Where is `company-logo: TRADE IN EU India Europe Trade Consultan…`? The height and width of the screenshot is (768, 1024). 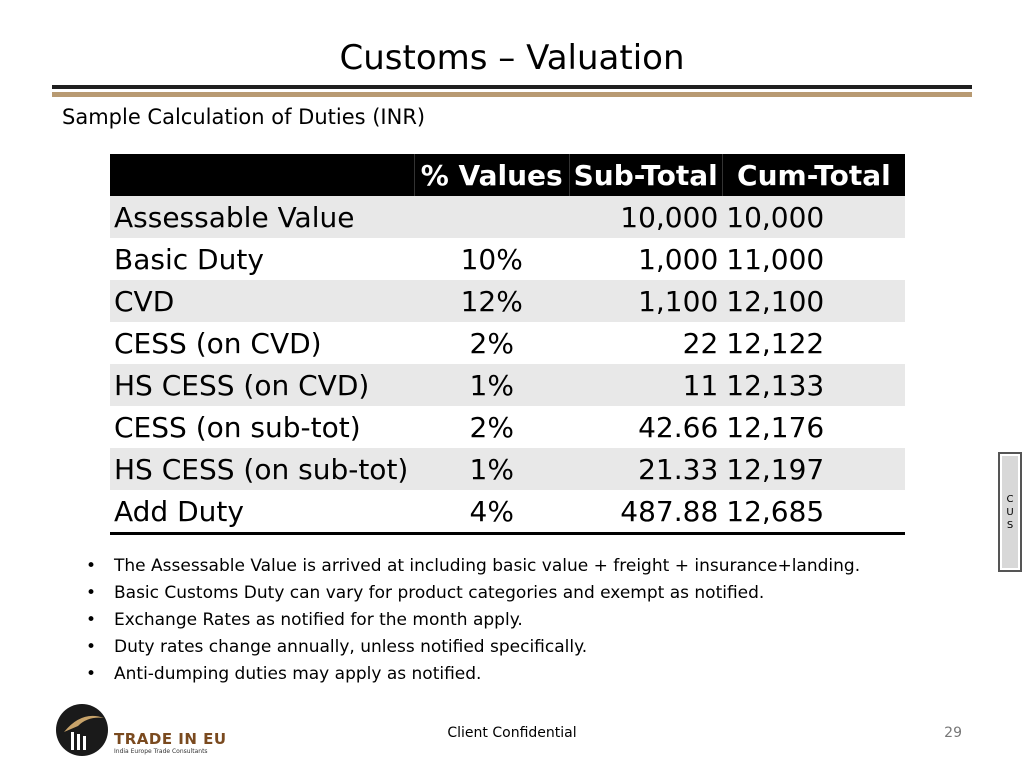 company-logo: TRADE IN EU India Europe Trade Consultan… is located at coordinates (140, 730).